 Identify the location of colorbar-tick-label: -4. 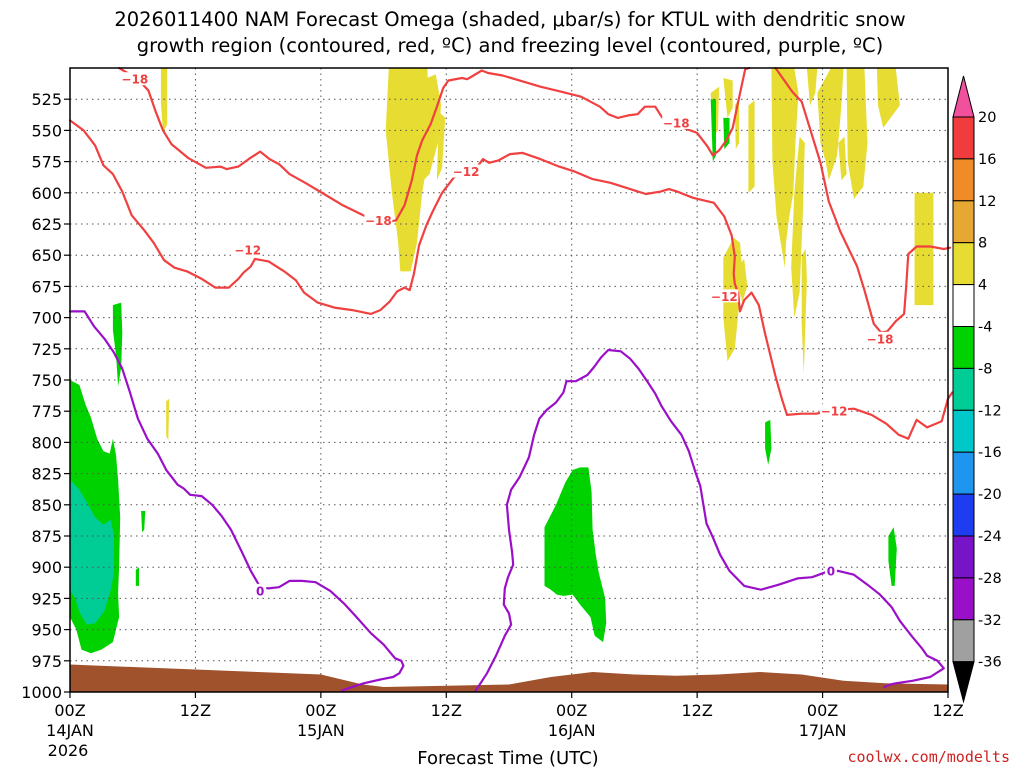
(985, 328).